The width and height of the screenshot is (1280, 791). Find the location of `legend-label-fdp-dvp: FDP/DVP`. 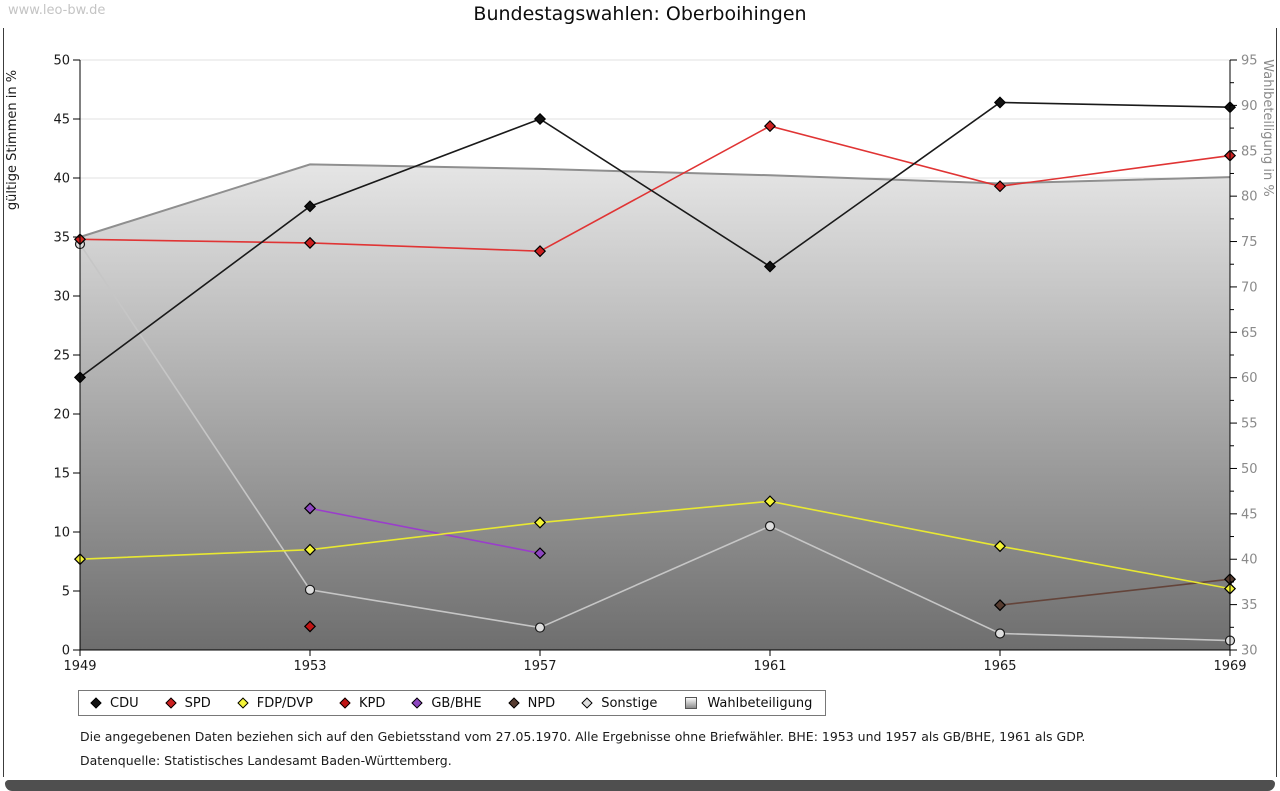

legend-label-fdp-dvp: FDP/DVP is located at coordinates (284, 703).